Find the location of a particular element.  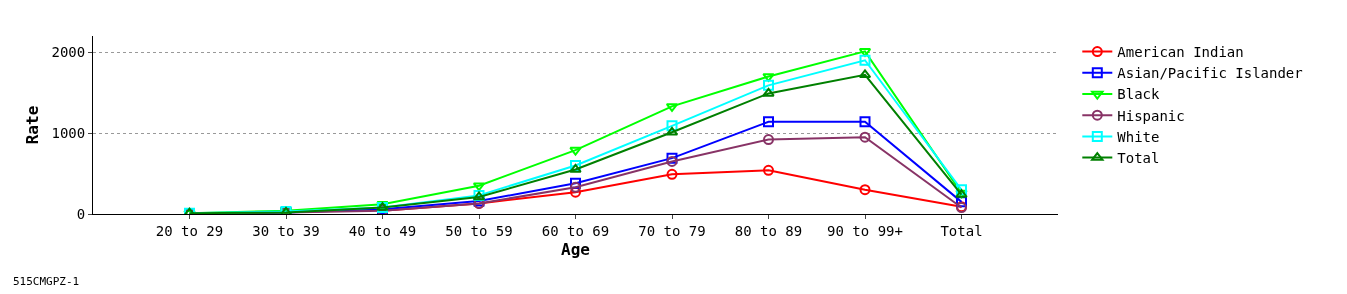

x-tick-label: 40 to 49 is located at coordinates (382, 230).